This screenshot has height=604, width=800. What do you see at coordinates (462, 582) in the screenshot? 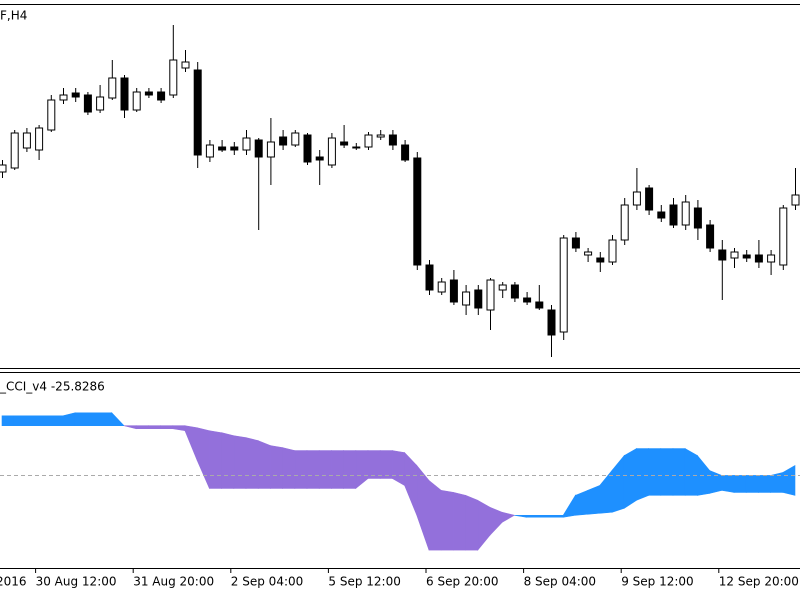
I see `x-tick-label: 6 Sep 20:00` at bounding box center [462, 582].